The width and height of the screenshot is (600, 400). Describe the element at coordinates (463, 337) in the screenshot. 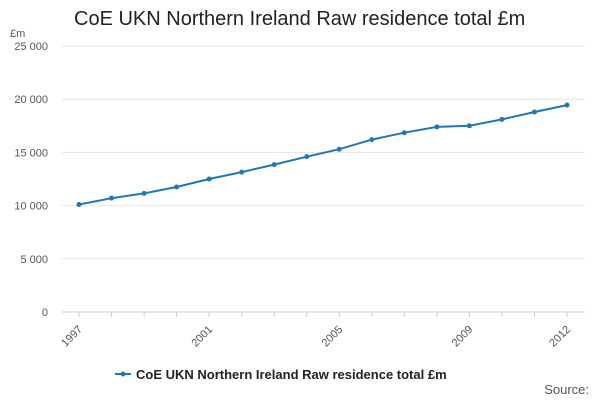

I see `x-tick-label: 2009` at that location.